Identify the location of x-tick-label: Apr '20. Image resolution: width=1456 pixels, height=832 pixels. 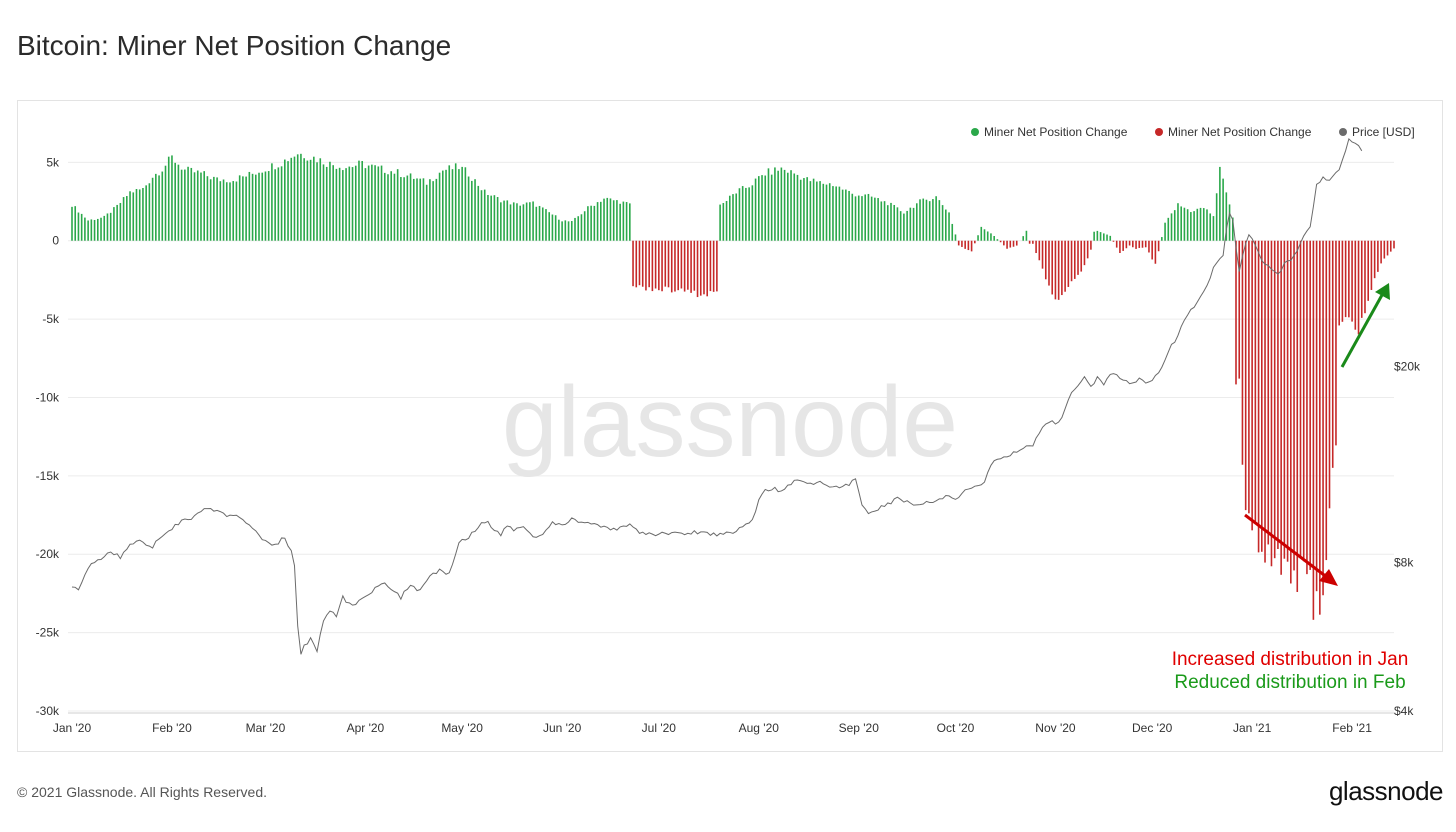
(366, 728).